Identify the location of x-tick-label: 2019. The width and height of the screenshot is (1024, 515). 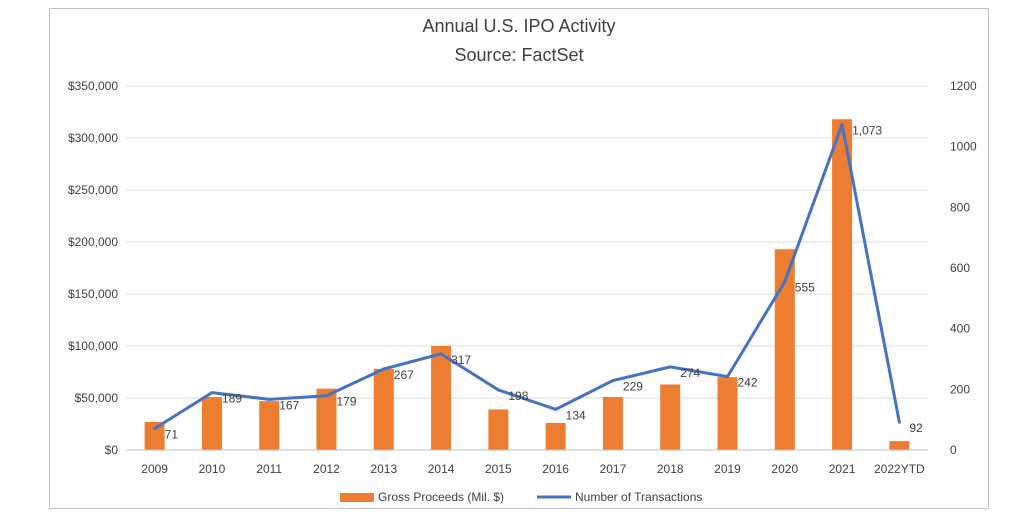
(727, 469).